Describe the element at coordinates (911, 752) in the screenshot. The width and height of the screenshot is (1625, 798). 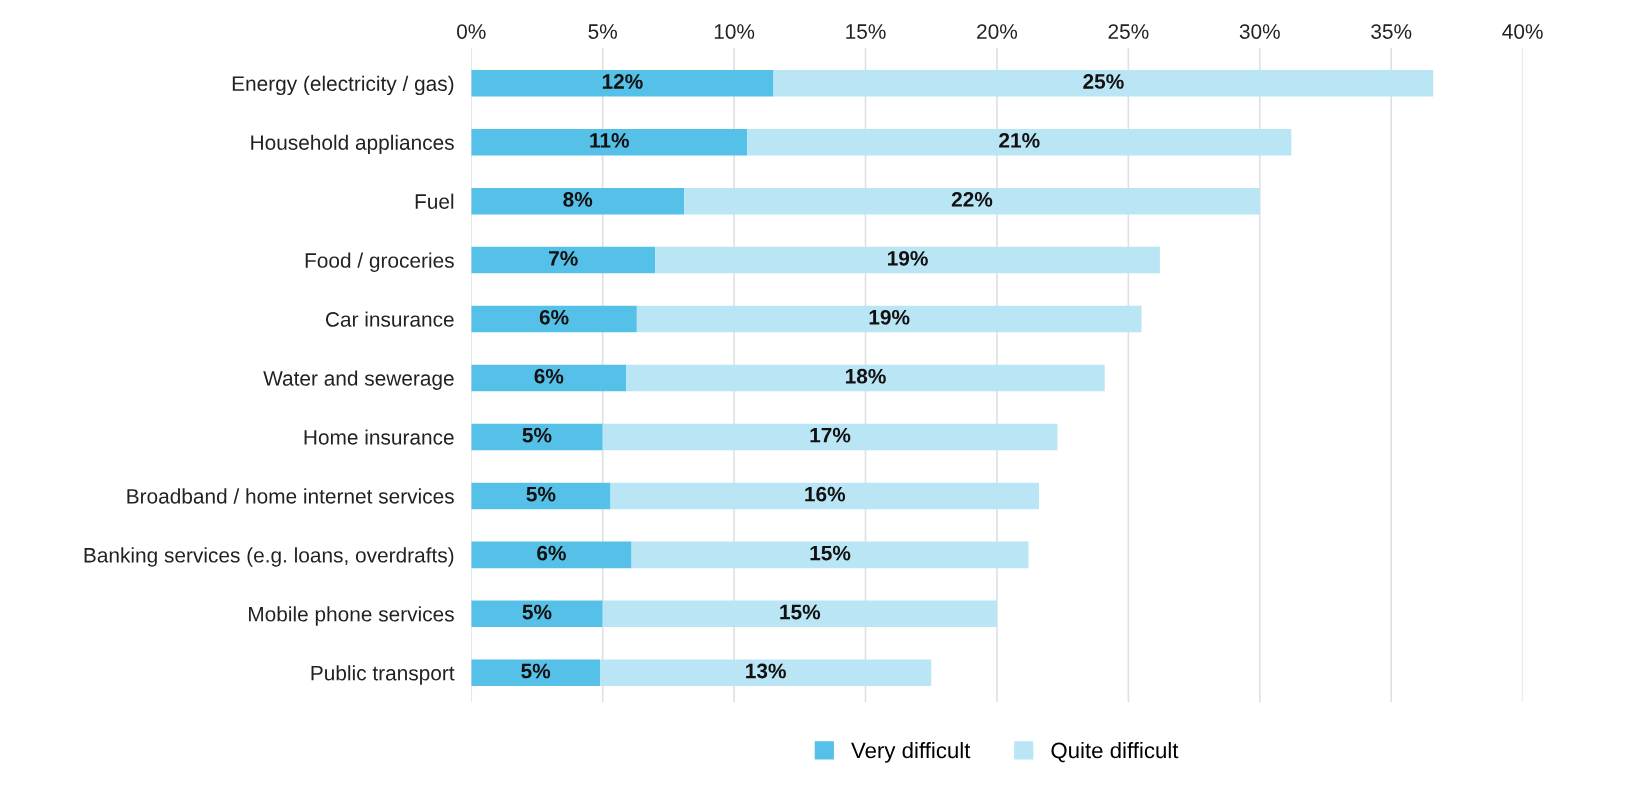
I see `legend-label: Very difficult` at that location.